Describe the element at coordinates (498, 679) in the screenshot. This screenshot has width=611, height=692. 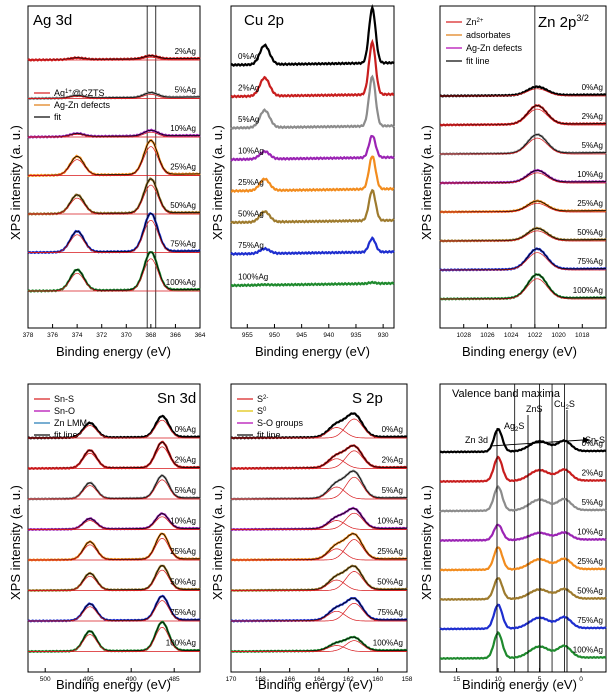
I see `x-tick-label: 10` at that location.